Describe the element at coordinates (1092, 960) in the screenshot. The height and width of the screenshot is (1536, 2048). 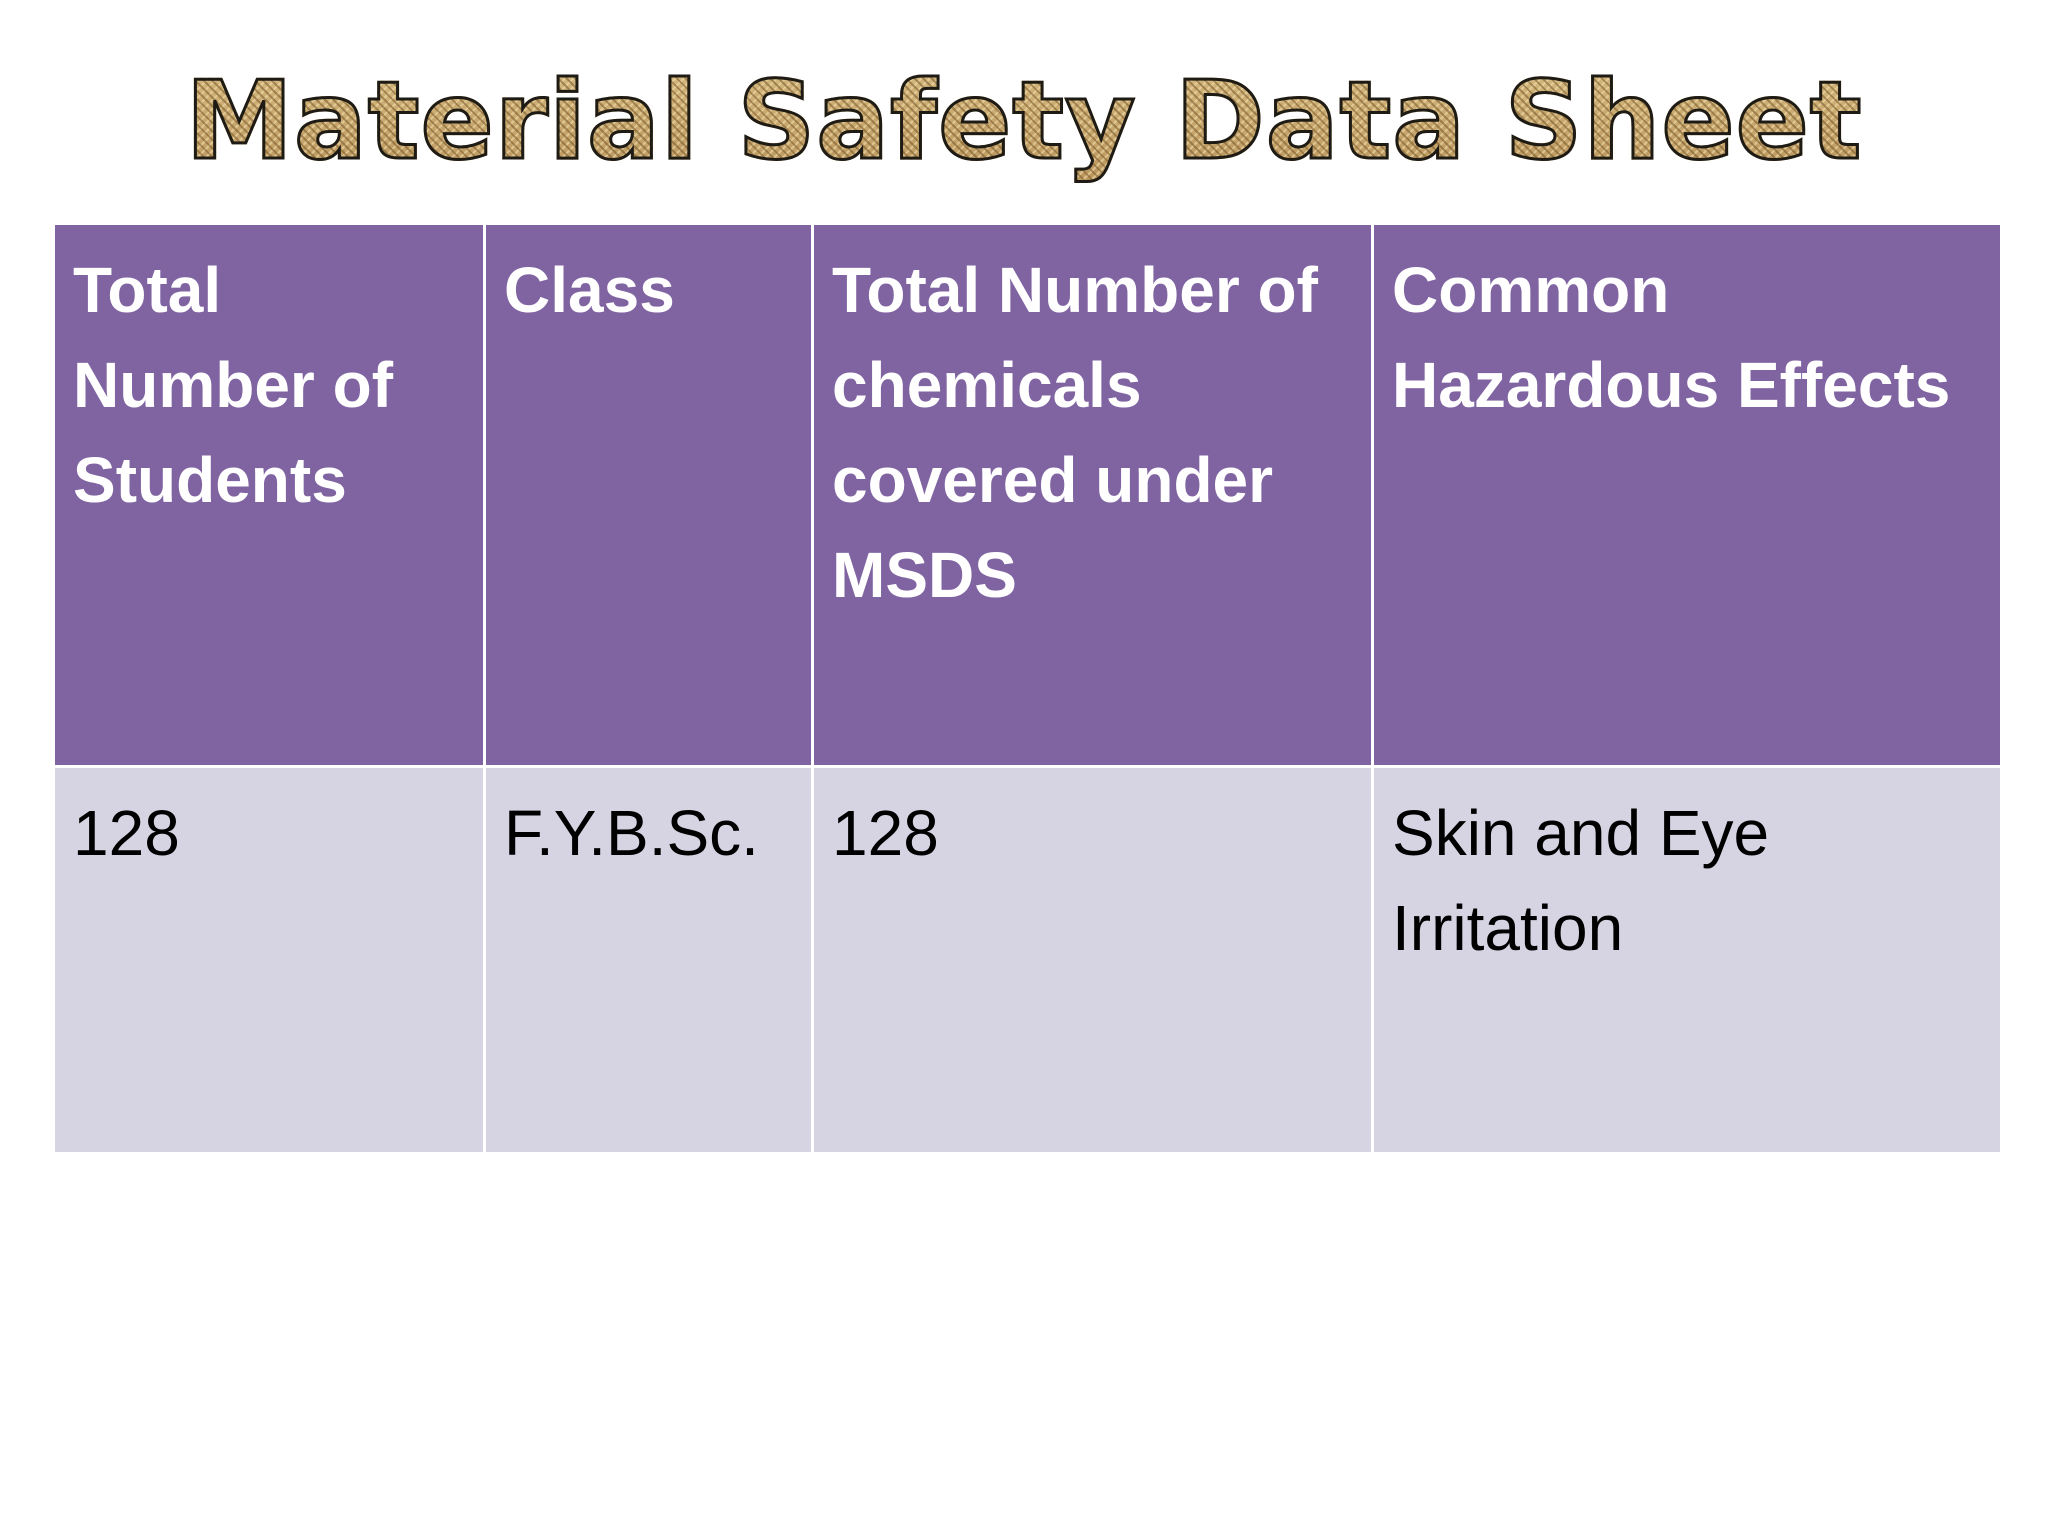
I see `cell-total-chemicals: 128` at that location.